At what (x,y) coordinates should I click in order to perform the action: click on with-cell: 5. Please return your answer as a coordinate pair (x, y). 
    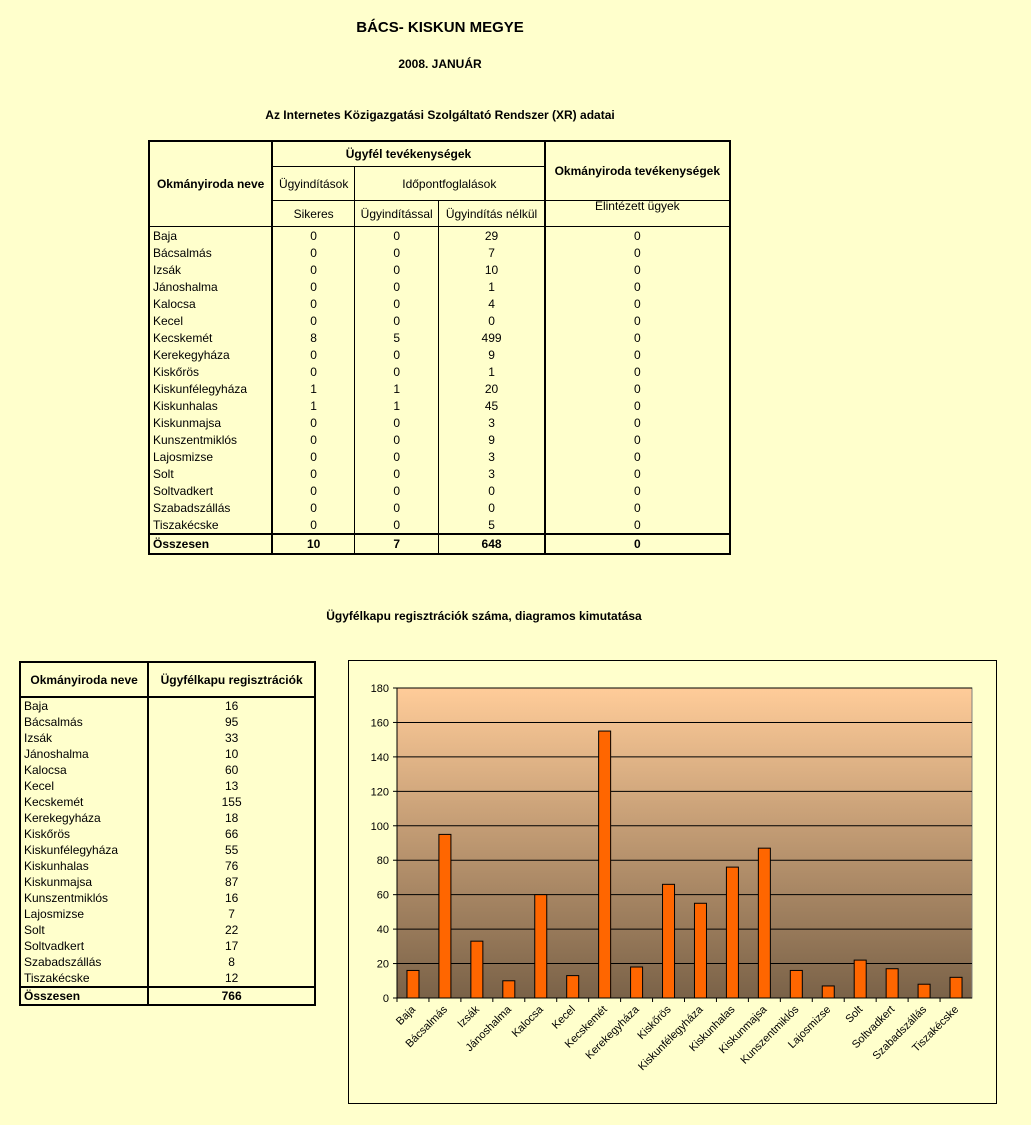
    Looking at the image, I should click on (396, 337).